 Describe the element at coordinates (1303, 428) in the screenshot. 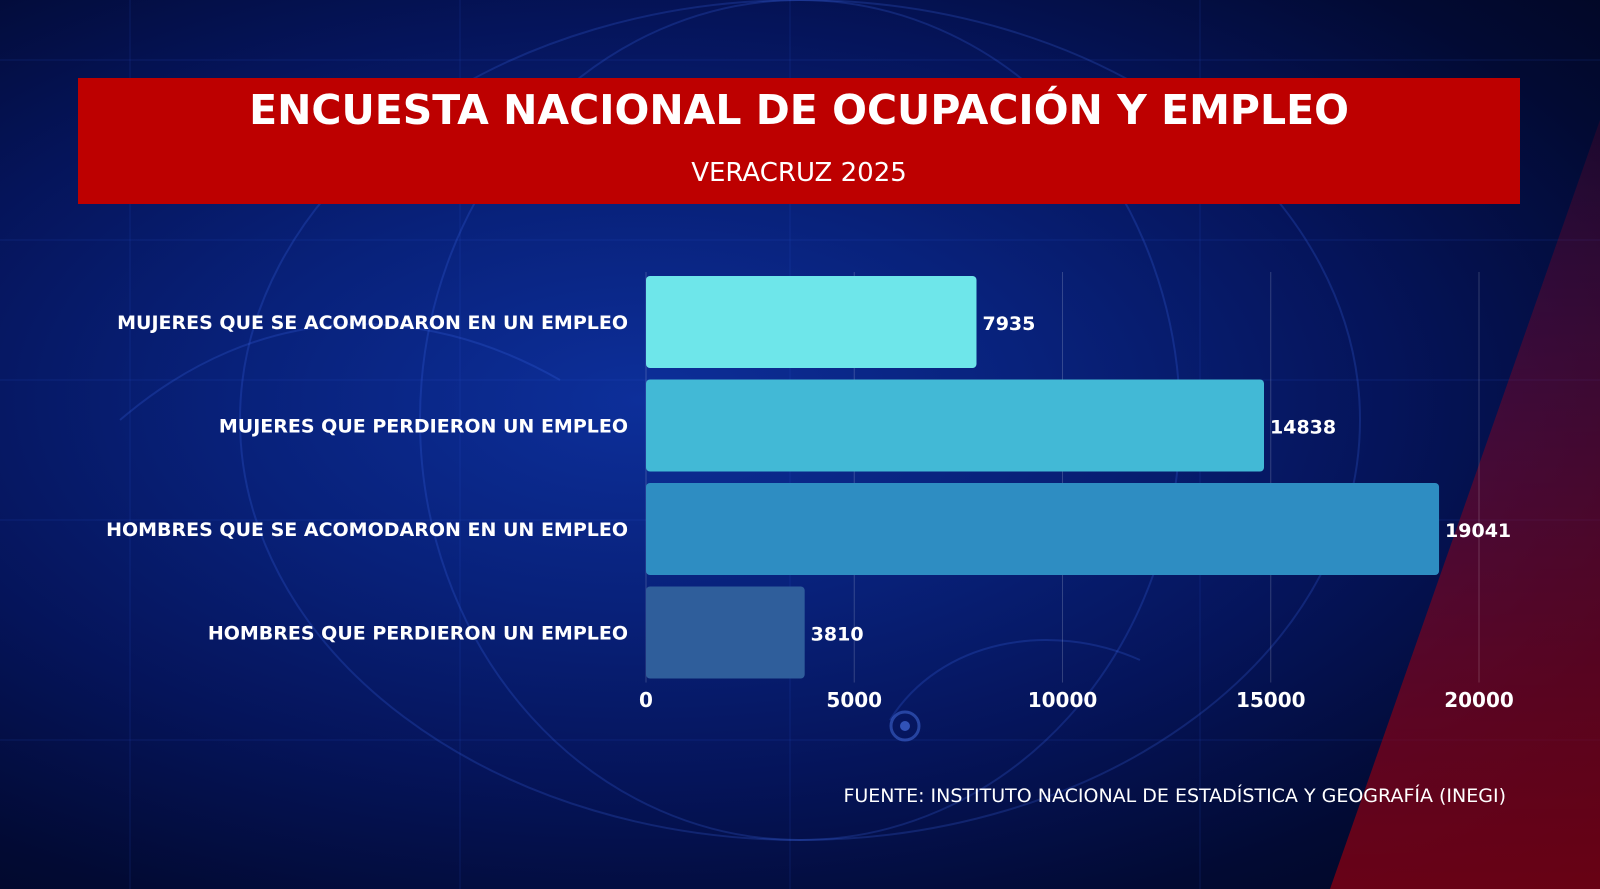

I see `data-label-1: 14838` at that location.